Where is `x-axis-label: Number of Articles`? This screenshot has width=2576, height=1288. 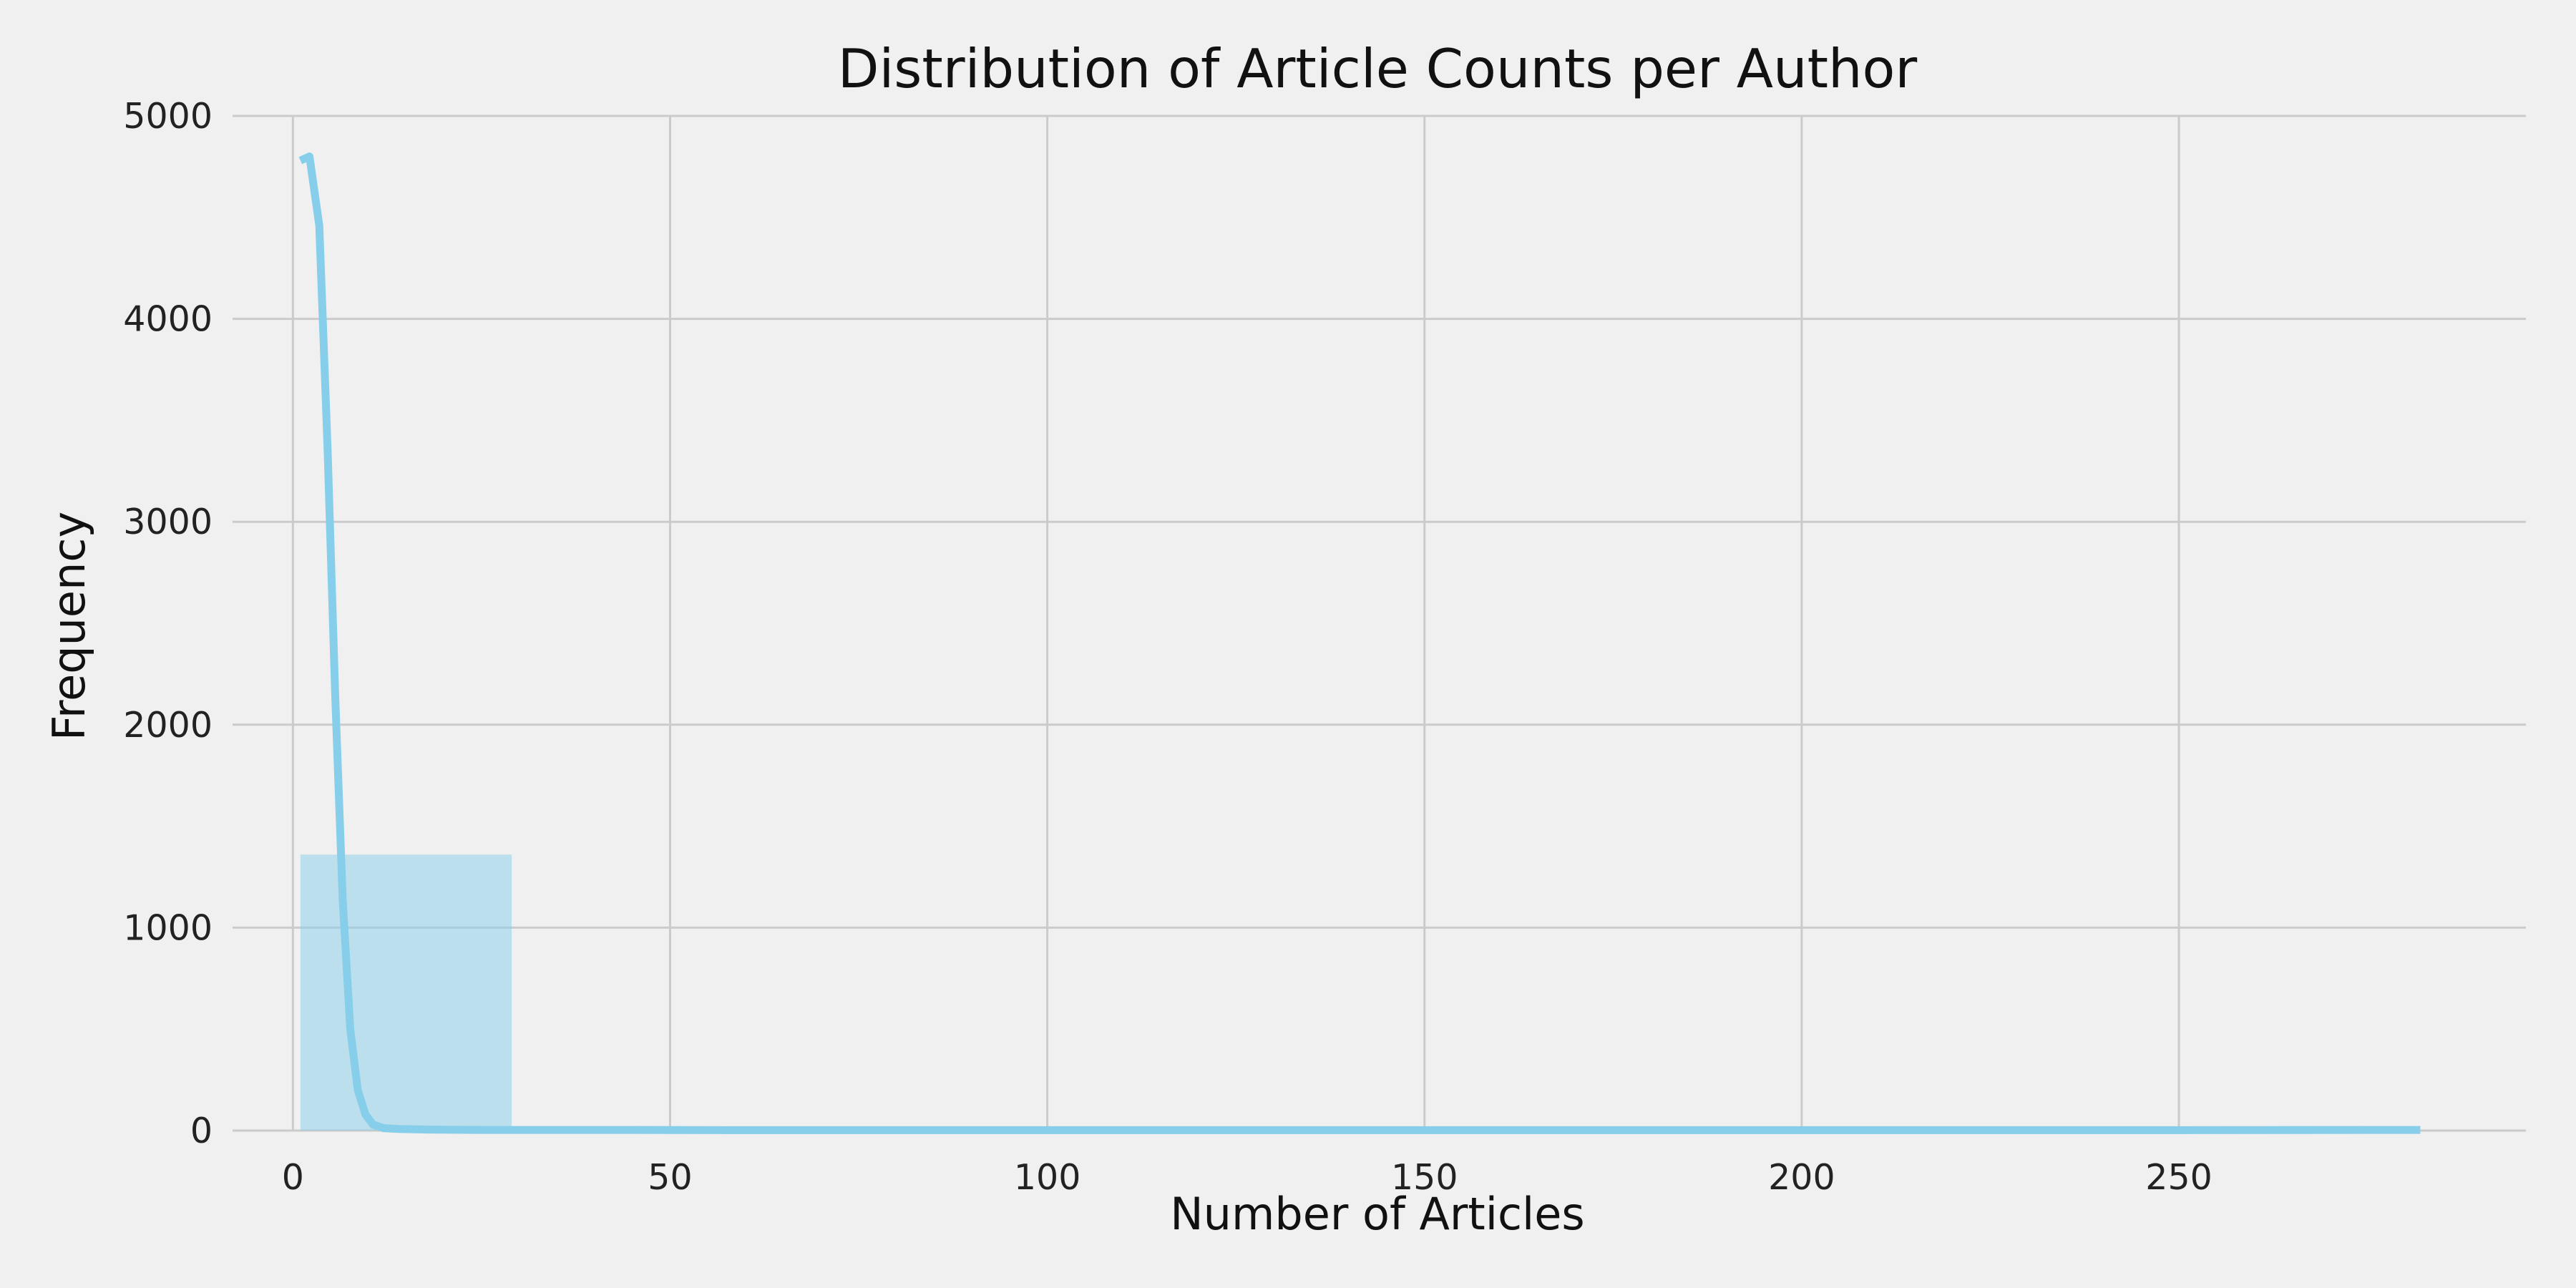
x-axis-label: Number of Articles is located at coordinates (1377, 1214).